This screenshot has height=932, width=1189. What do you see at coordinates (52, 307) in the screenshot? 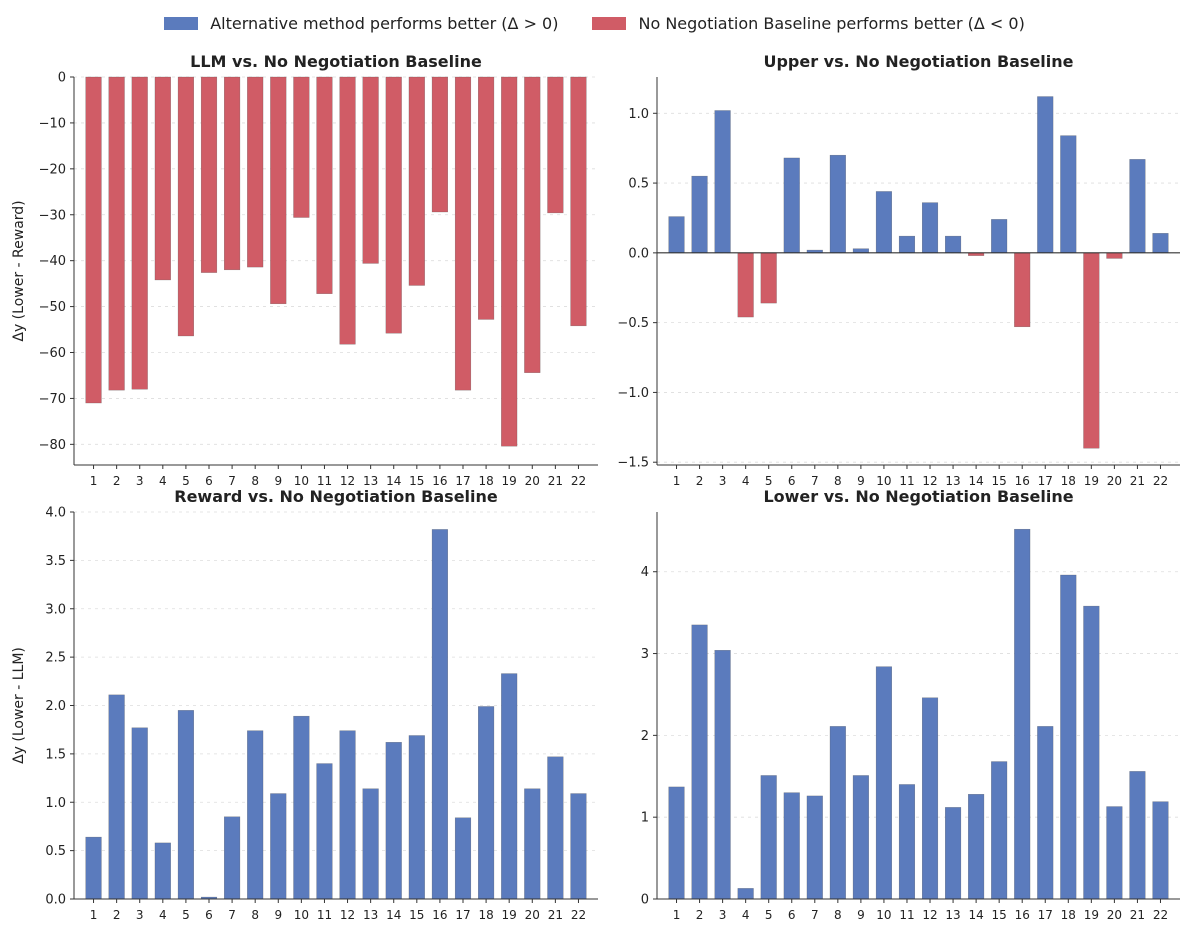
I see `y-tick-label: −50` at bounding box center [52, 307].